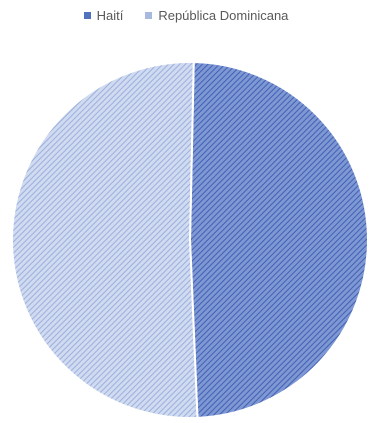  I want to click on legend-label-haiti: Haití, so click(110, 15).